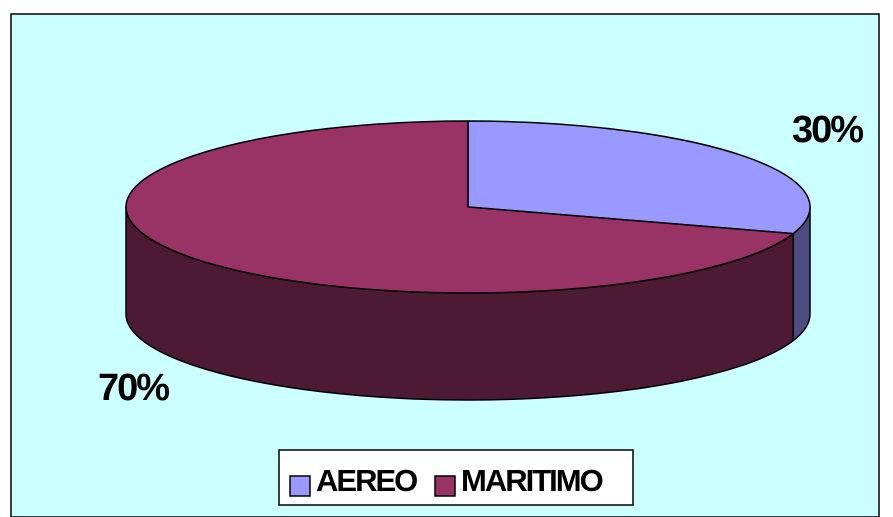  What do you see at coordinates (532, 480) in the screenshot?
I see `legend-label-maritimo: MARITIMO` at bounding box center [532, 480].